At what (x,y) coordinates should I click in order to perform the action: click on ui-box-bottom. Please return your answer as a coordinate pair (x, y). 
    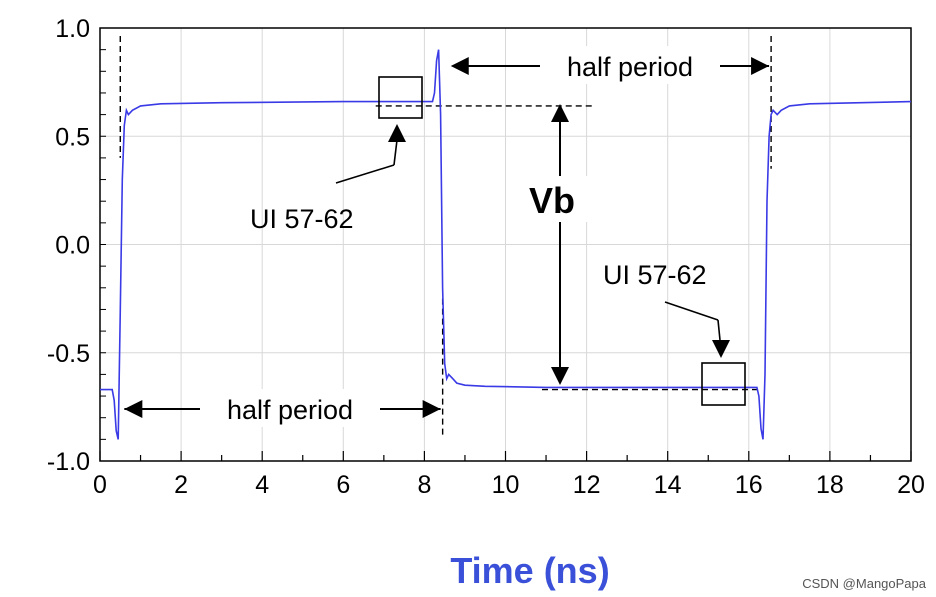
    Looking at the image, I should click on (723, 384).